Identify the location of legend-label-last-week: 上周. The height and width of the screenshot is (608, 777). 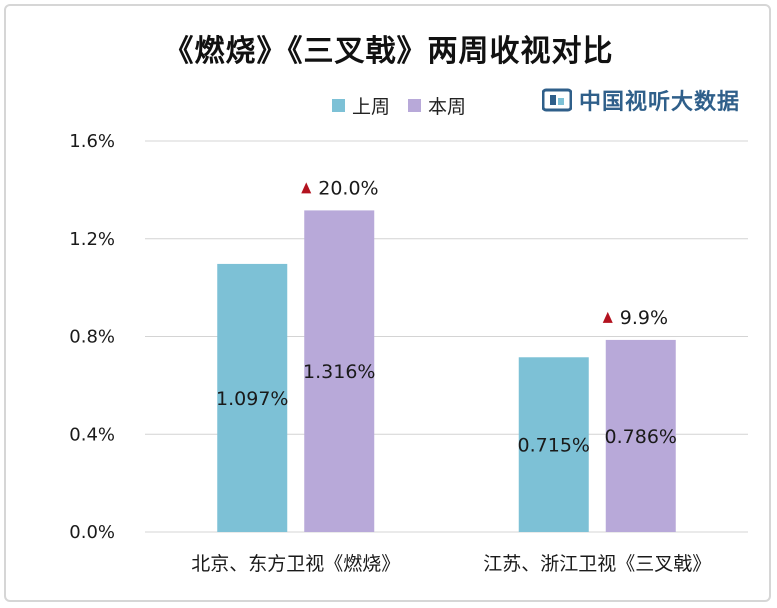
(371, 107).